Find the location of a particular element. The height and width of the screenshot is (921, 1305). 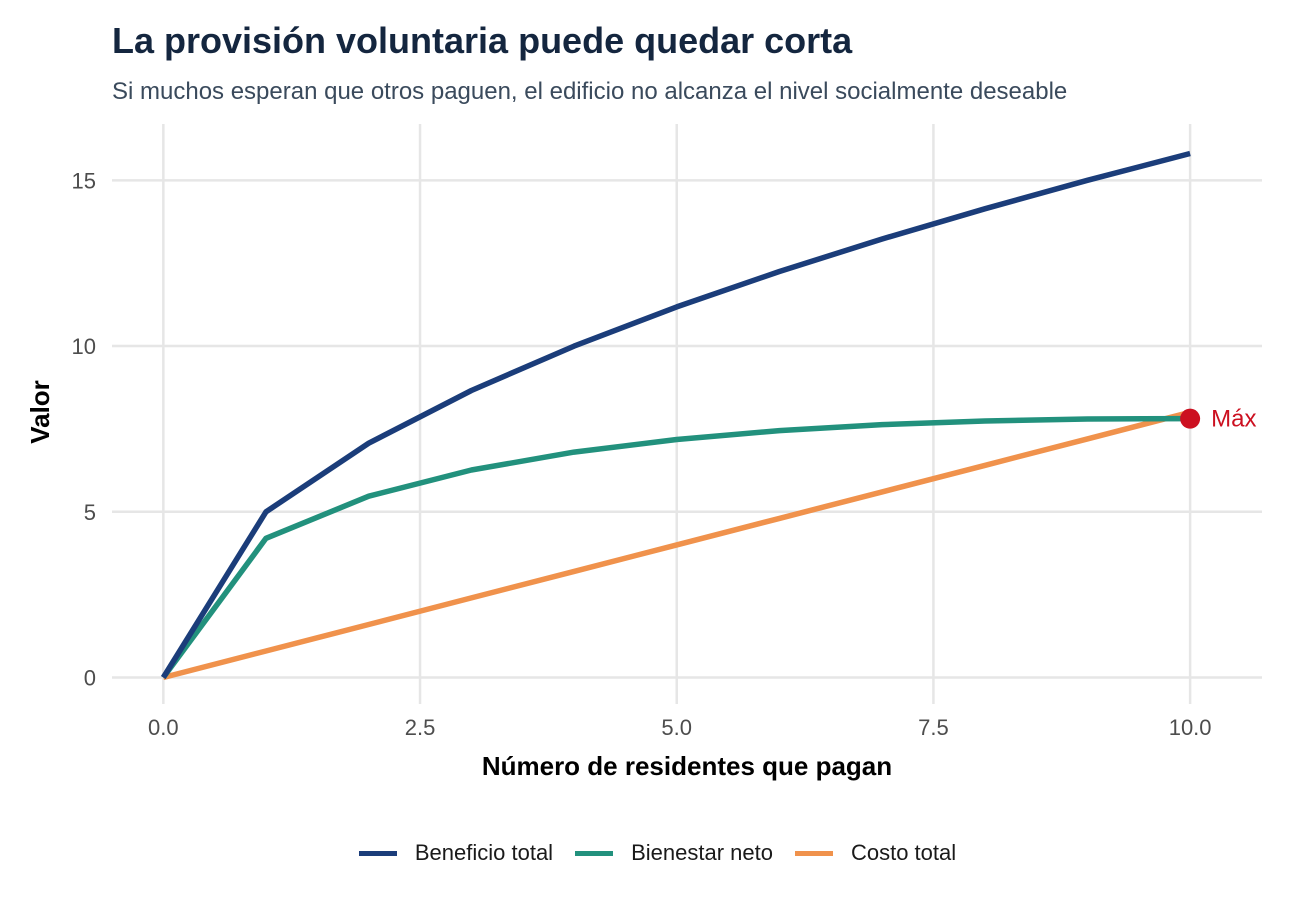

legend: Beneficio total Bienestar neto Costo total is located at coordinates (652, 853).